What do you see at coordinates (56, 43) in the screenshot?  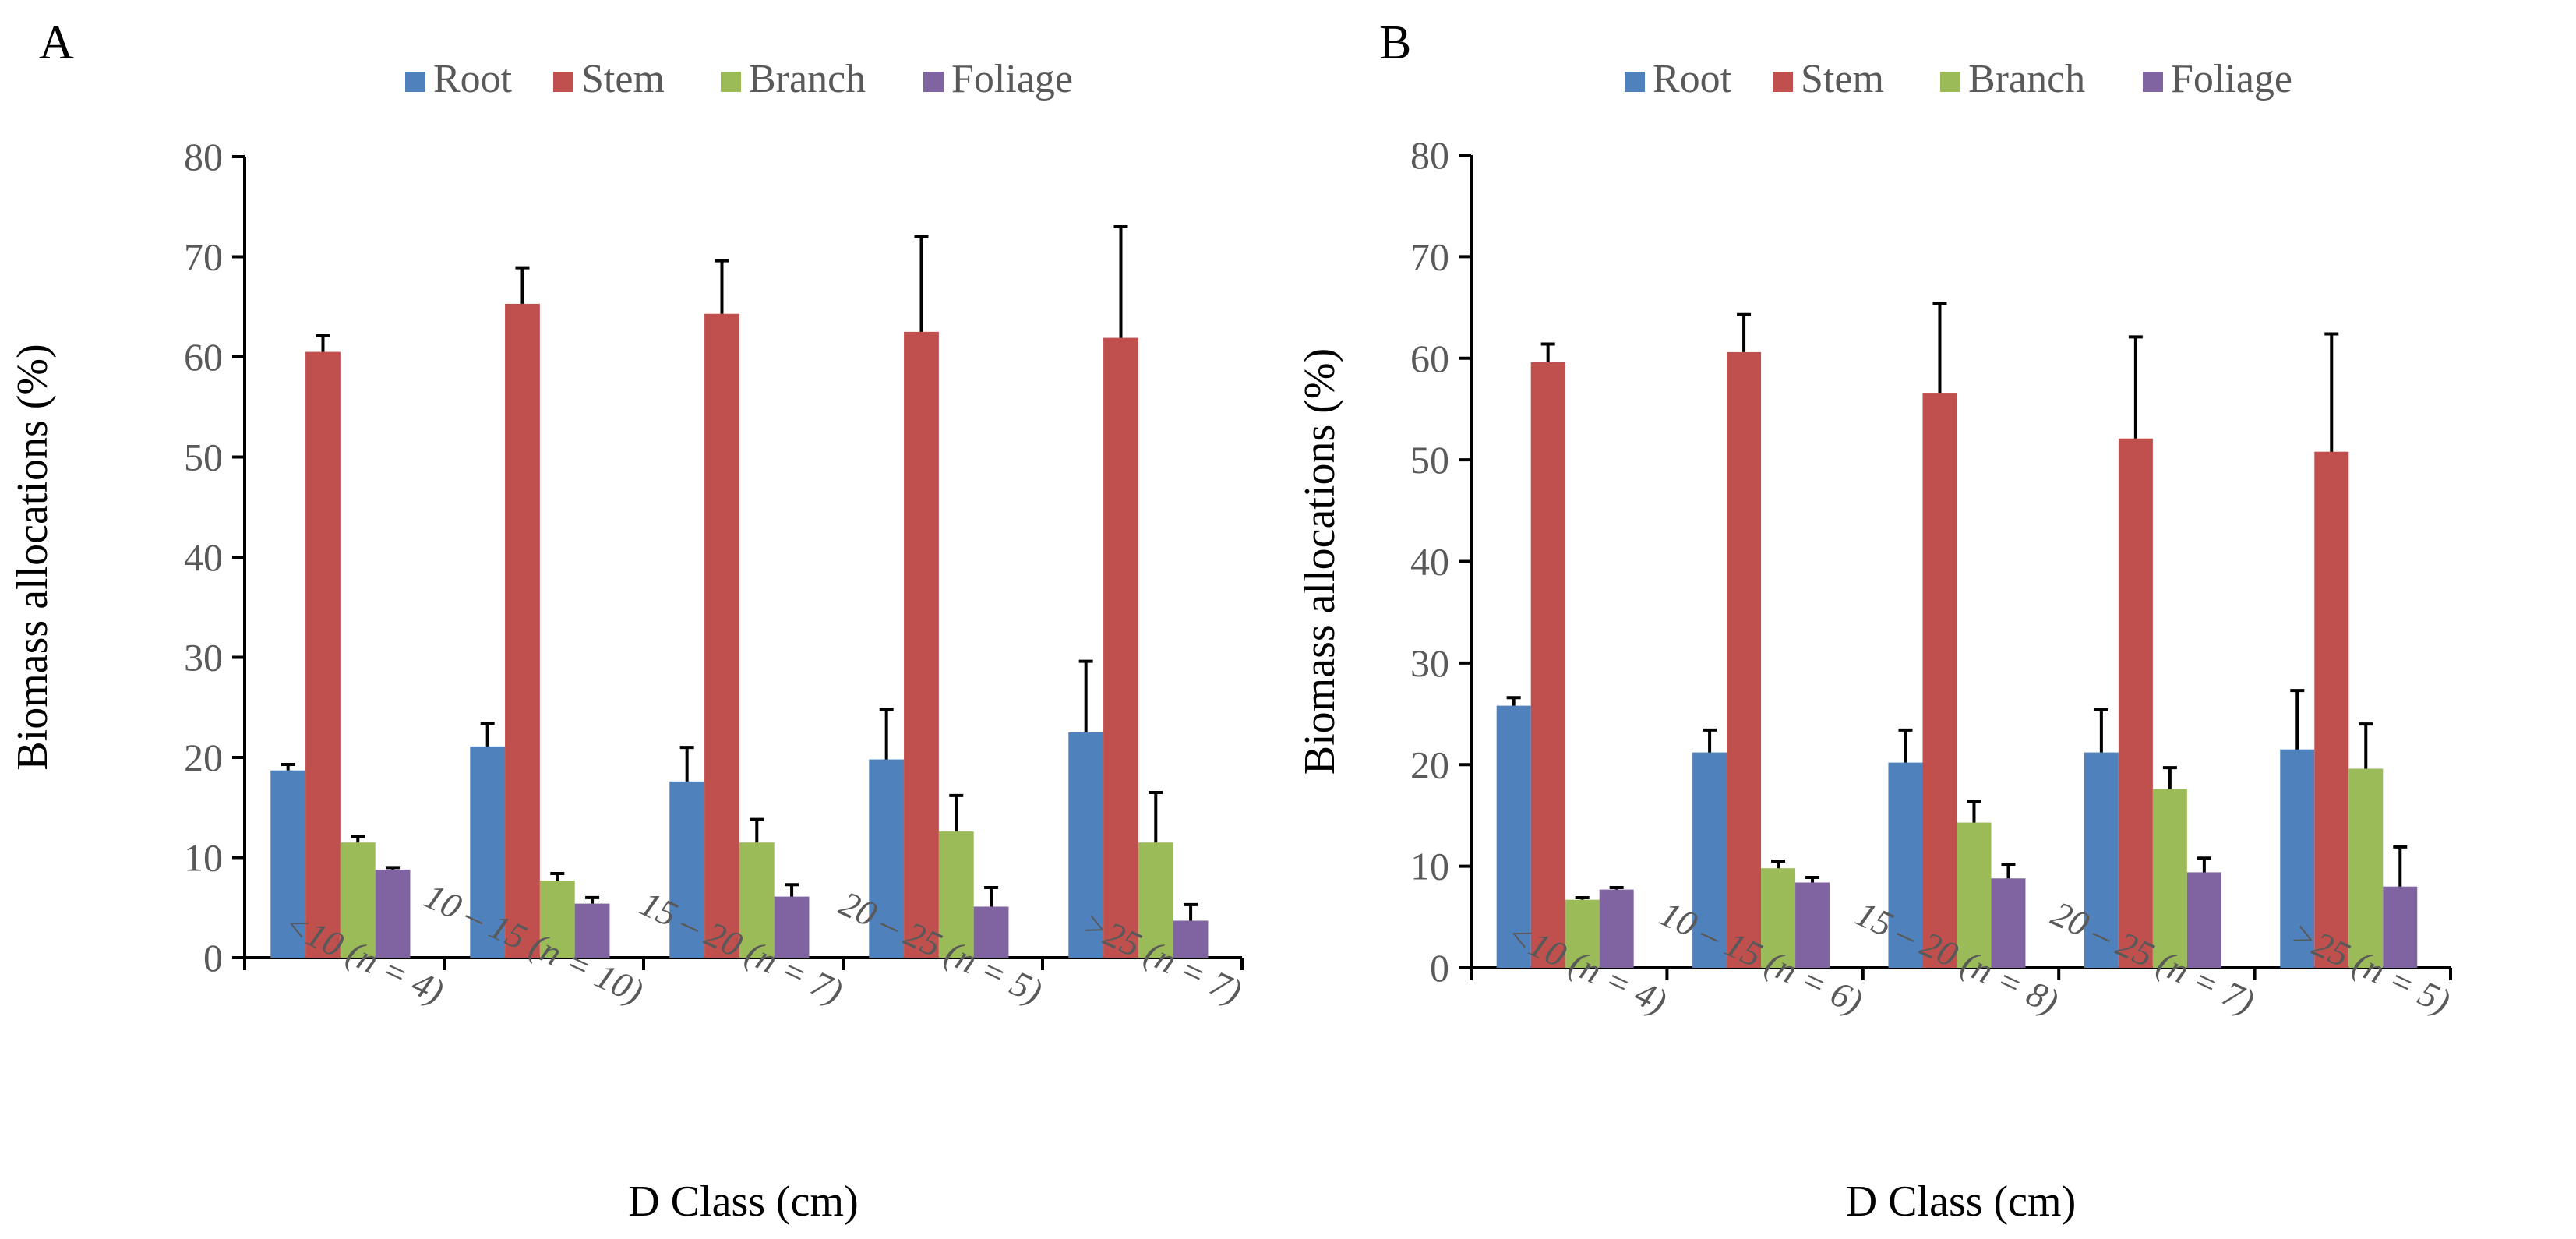 I see `panel-label: A` at bounding box center [56, 43].